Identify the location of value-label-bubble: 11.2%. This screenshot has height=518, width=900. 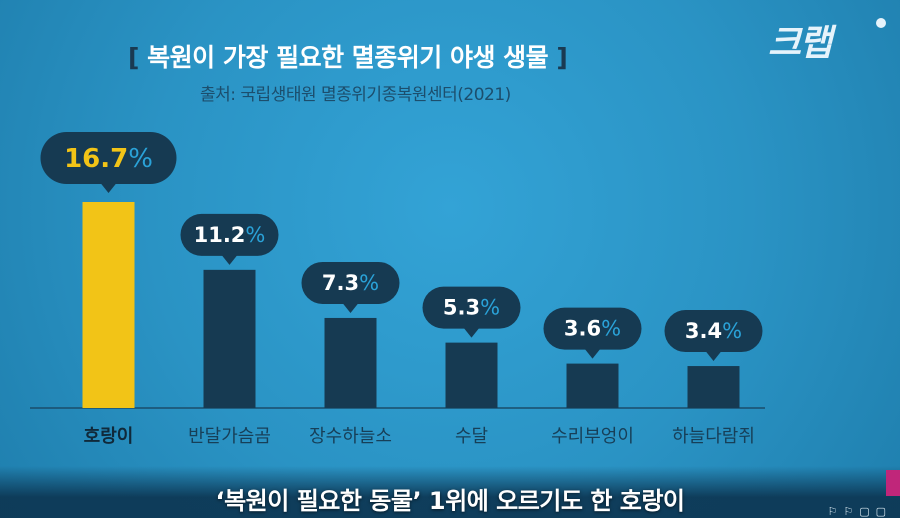
(229, 239).